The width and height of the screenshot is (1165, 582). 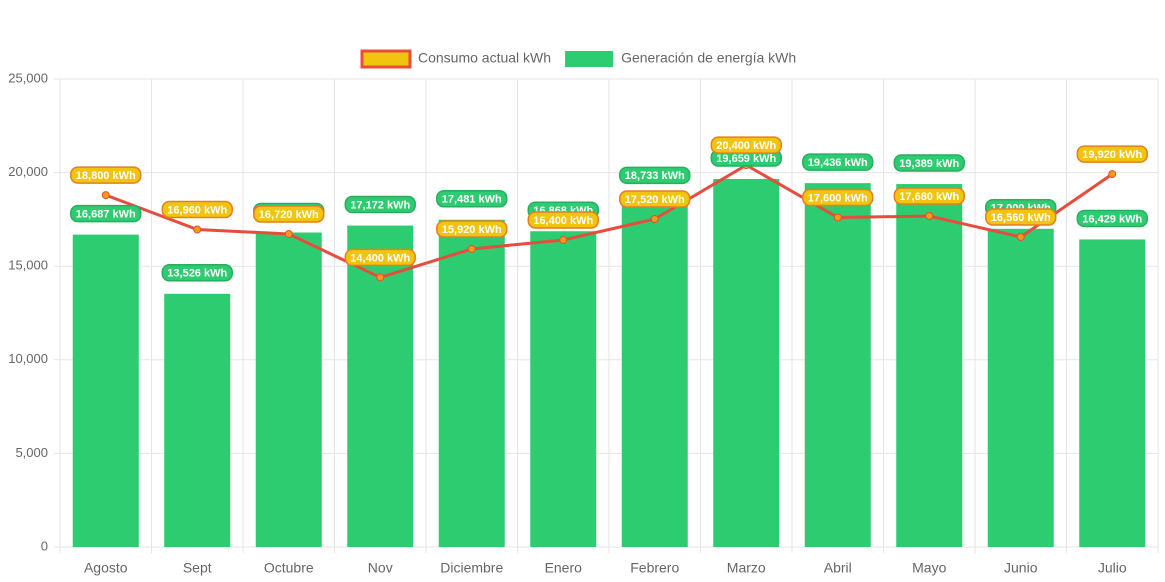 I want to click on data-label-group: 19,659 kWh, so click(x=746, y=158).